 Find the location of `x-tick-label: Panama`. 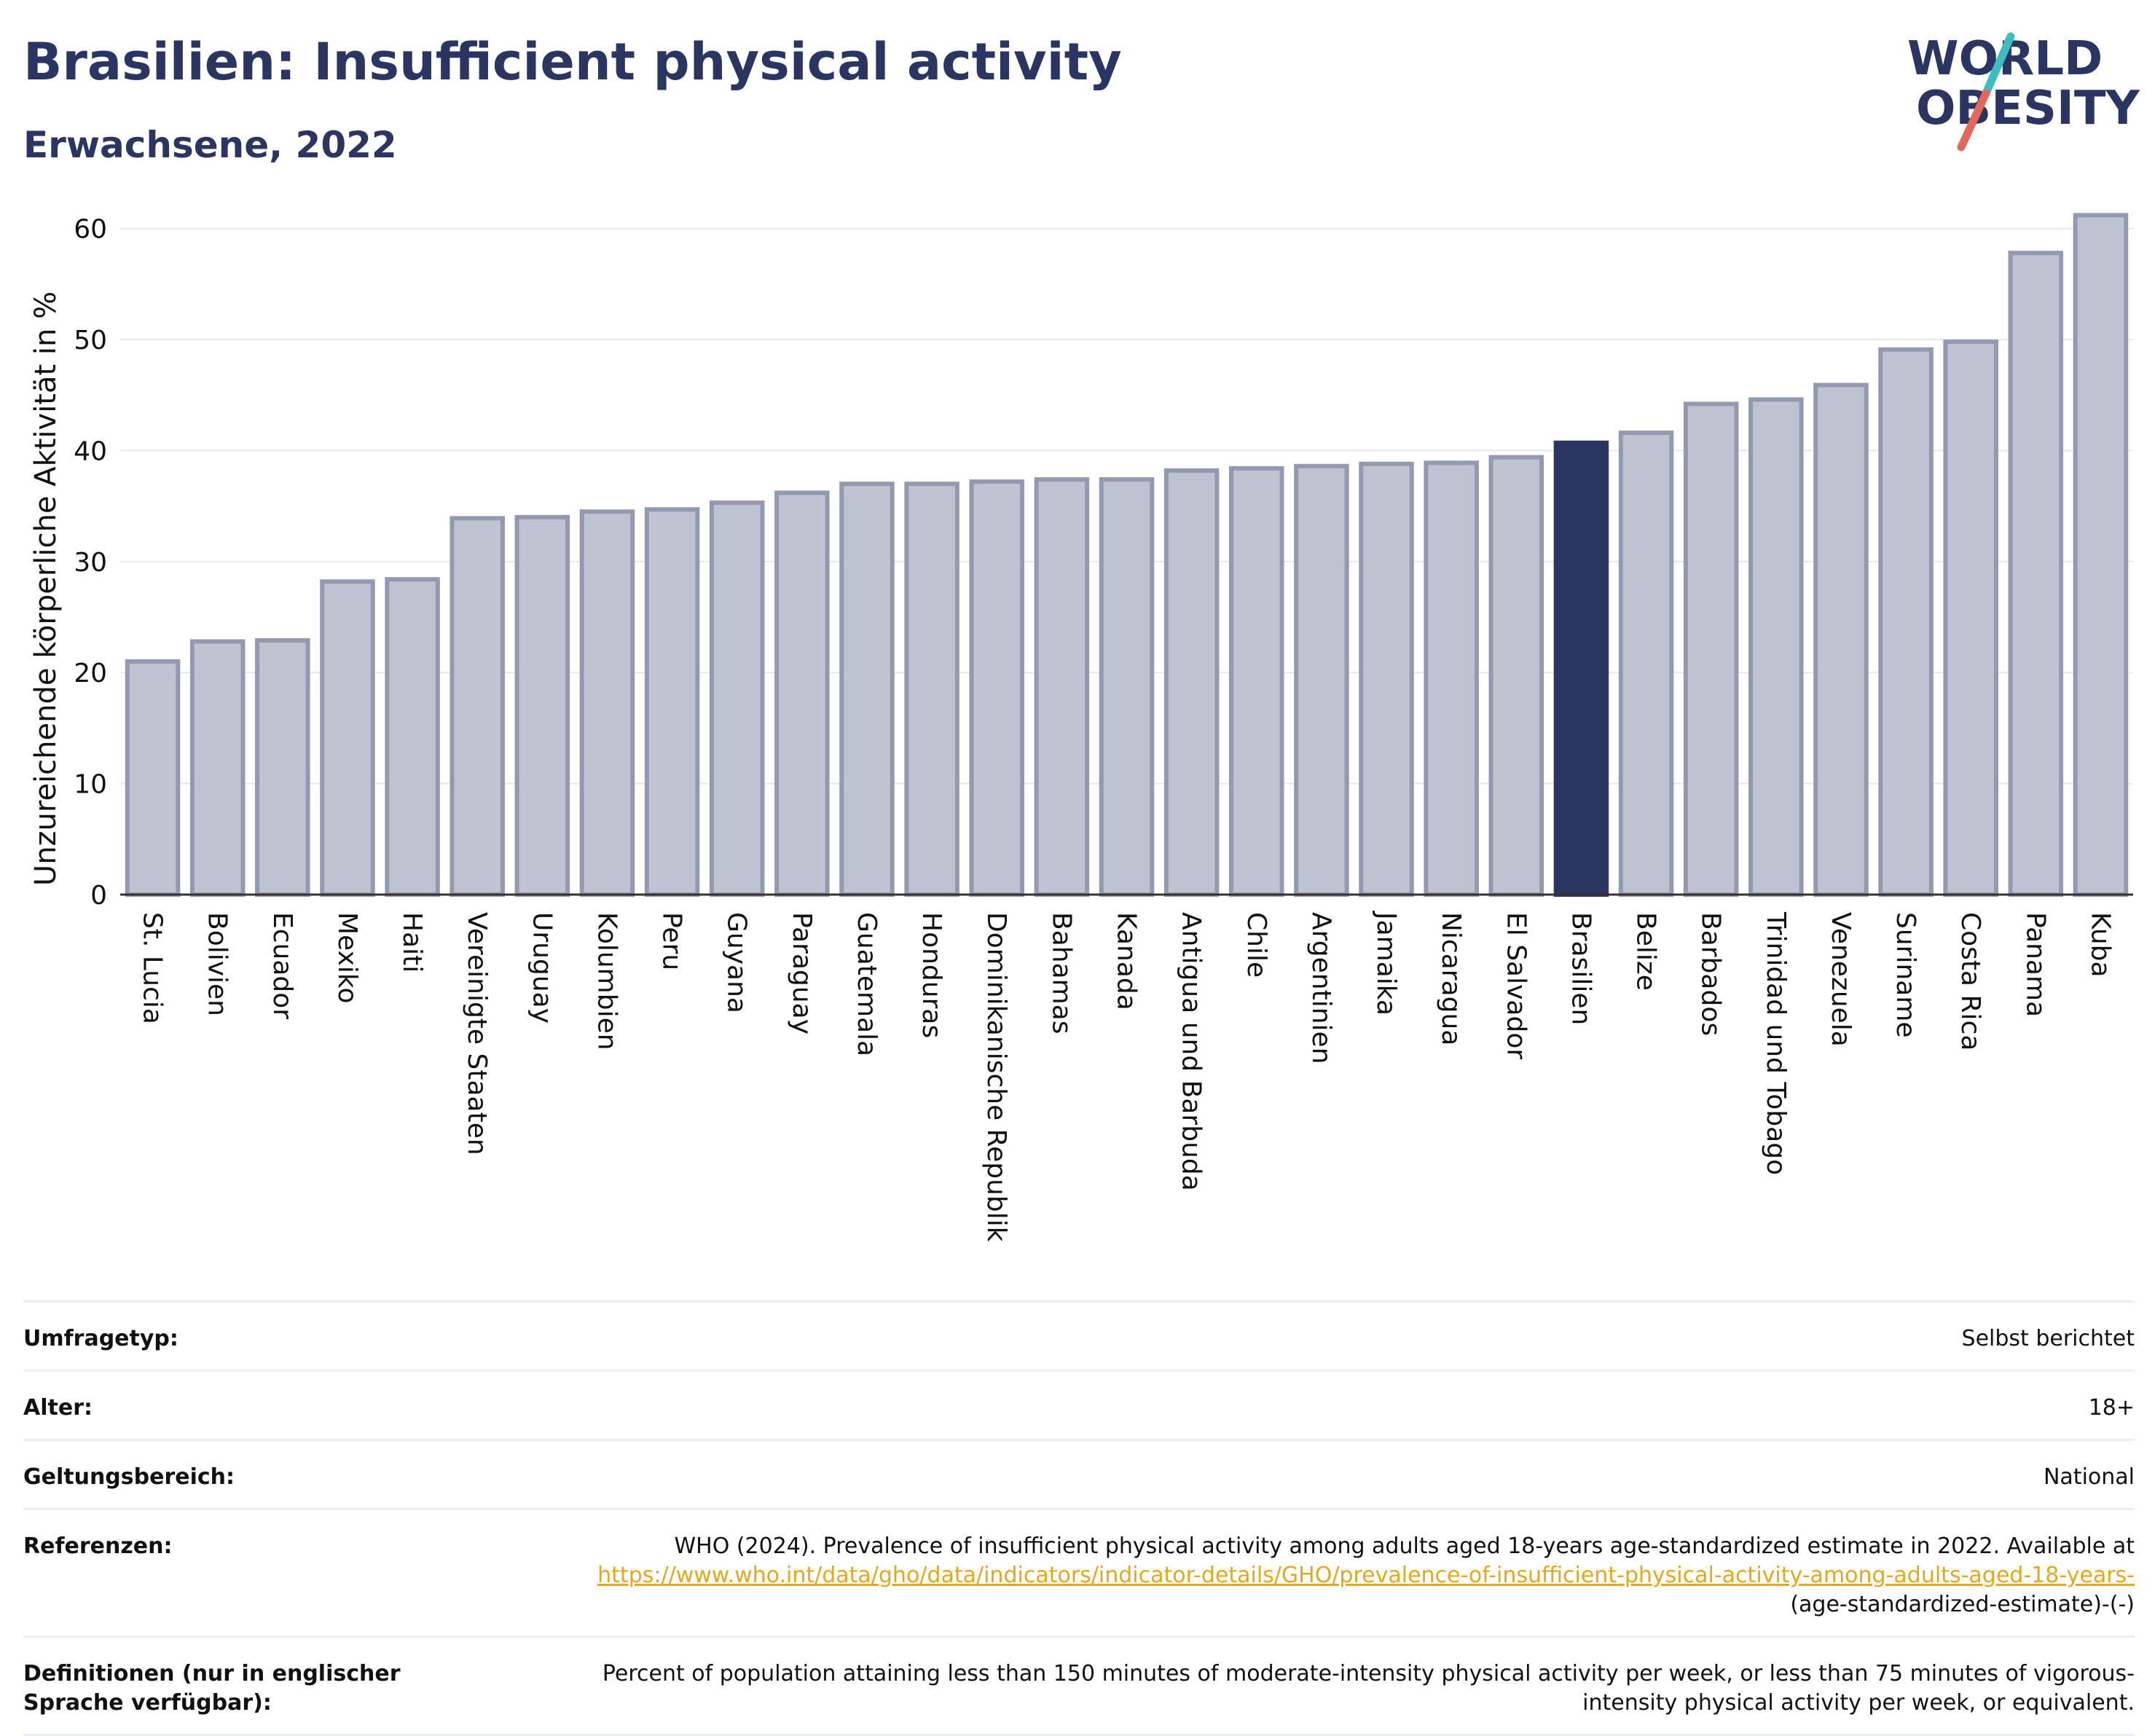

x-tick-label: Panama is located at coordinates (2035, 964).